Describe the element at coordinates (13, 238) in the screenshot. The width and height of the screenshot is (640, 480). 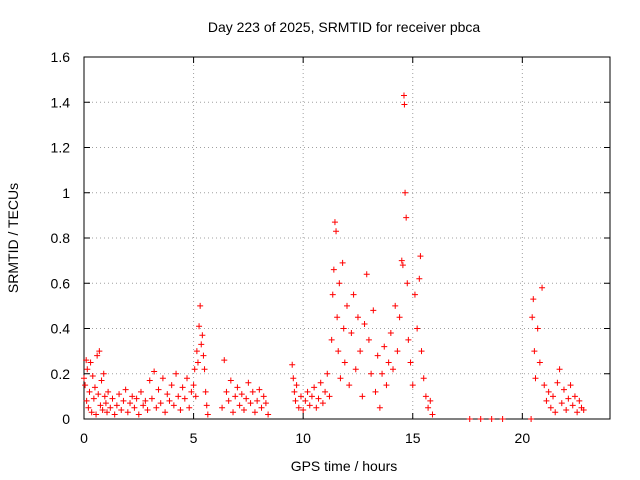
I see `y-axis-label: SRMTID / TECUs` at that location.